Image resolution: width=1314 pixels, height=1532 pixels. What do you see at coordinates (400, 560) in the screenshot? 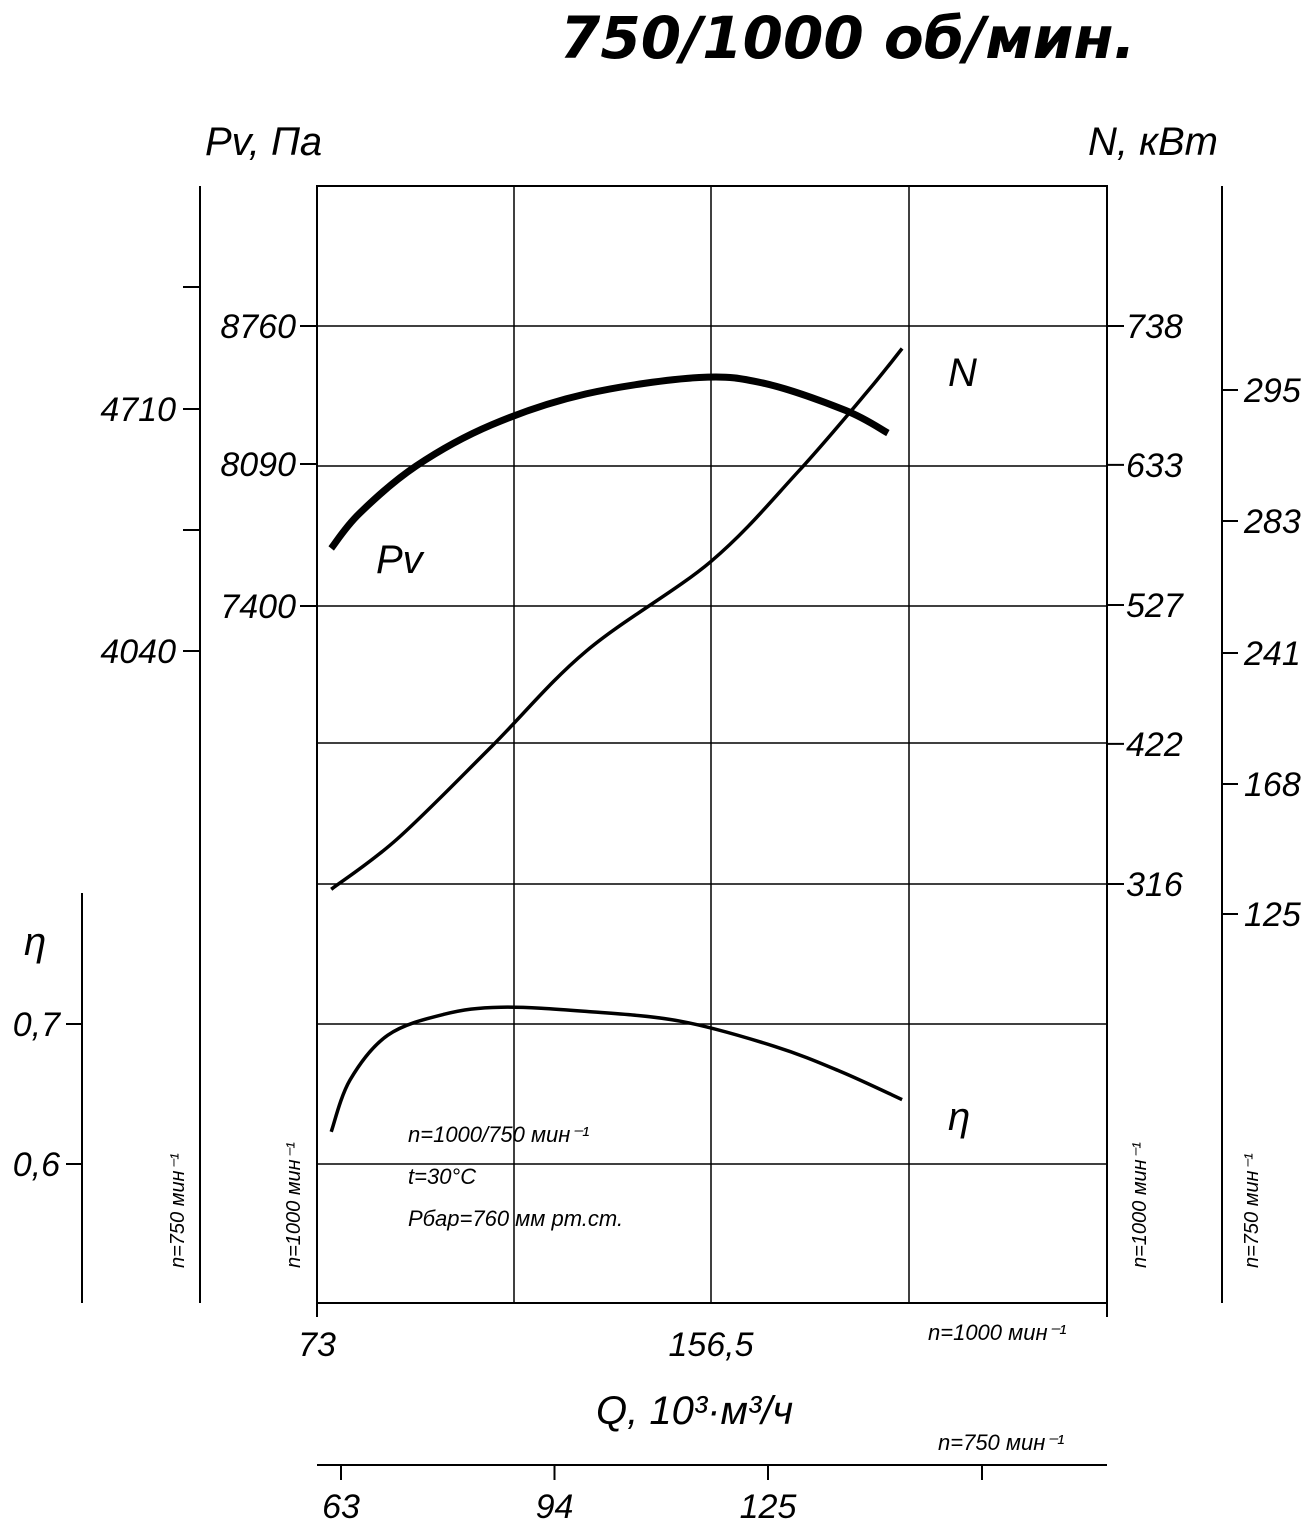
I see `series-label-pv: Pv` at bounding box center [400, 560].